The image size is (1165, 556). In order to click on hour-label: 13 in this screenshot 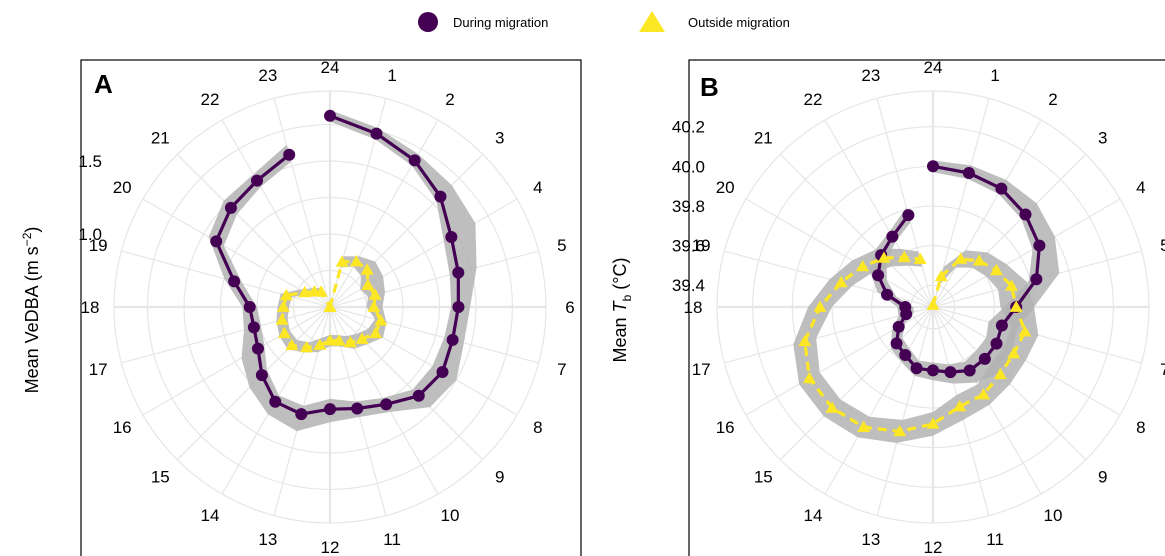, I will do `click(870, 539)`.